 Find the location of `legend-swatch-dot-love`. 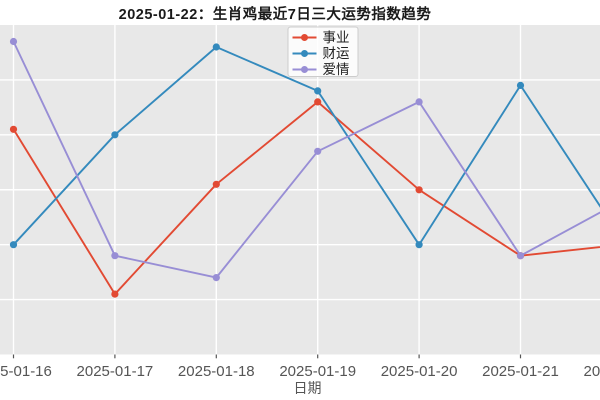

legend-swatch-dot-love is located at coordinates (304, 69).